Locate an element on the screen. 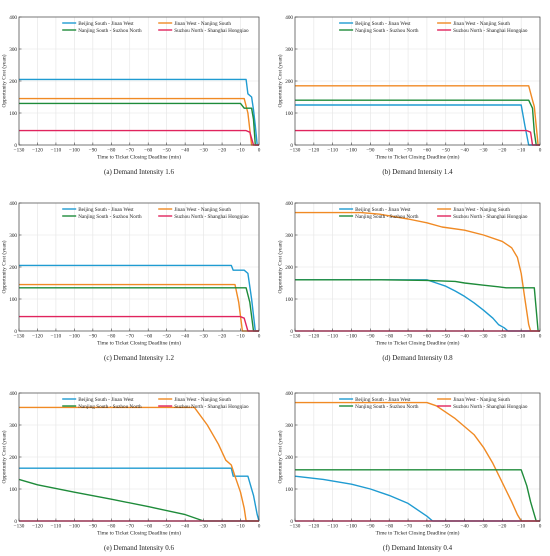 The height and width of the screenshot is (556, 550). panel-caption: (f) Demand Intensity 0.4 is located at coordinates (418, 548).